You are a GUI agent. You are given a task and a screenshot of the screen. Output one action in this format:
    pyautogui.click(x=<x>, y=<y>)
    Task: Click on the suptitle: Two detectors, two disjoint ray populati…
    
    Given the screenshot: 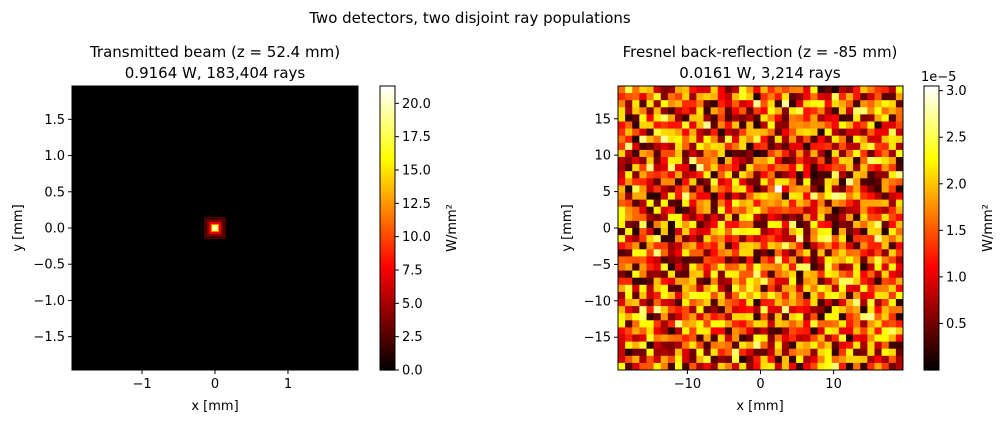 What is the action you would take?
    pyautogui.click(x=469, y=18)
    